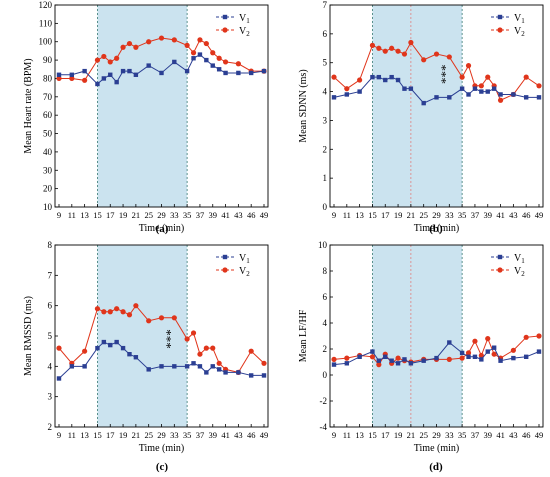 Image resolution: width=550 pixels, height=477 pixels. What do you see at coordinates (462, 215) in the screenshot?
I see `x-tick-label: 35` at bounding box center [462, 215].